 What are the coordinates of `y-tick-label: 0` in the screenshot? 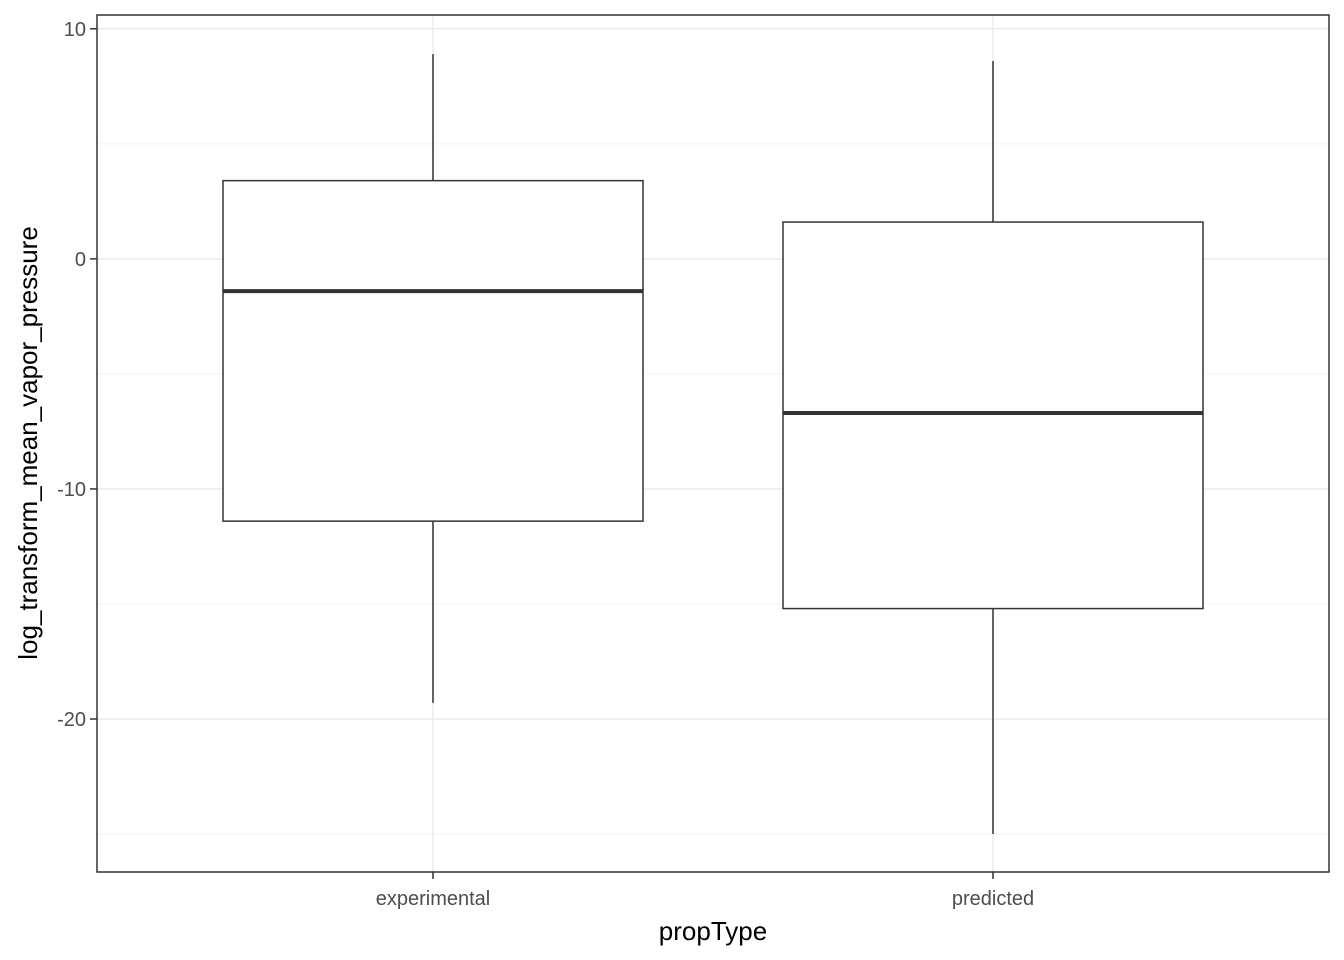 It's located at (80, 260).